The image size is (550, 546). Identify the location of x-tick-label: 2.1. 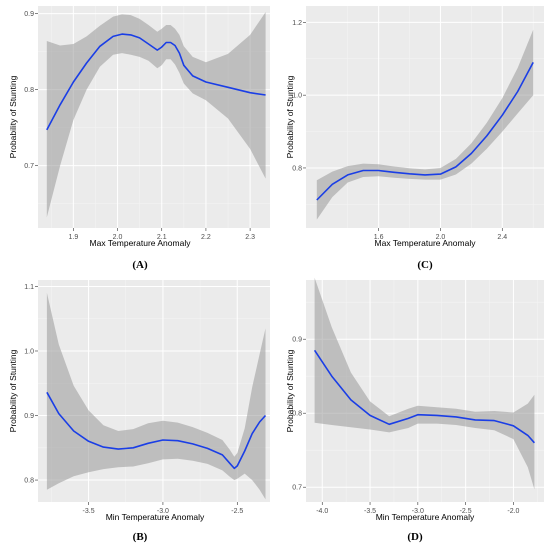
(162, 237).